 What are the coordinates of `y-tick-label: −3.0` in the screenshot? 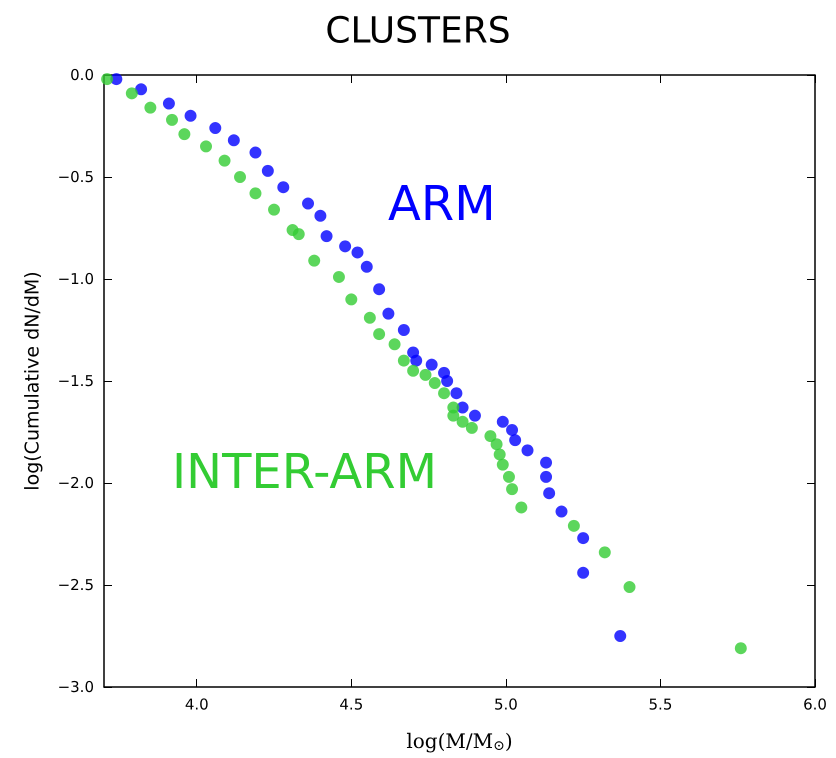 It's located at (76, 687).